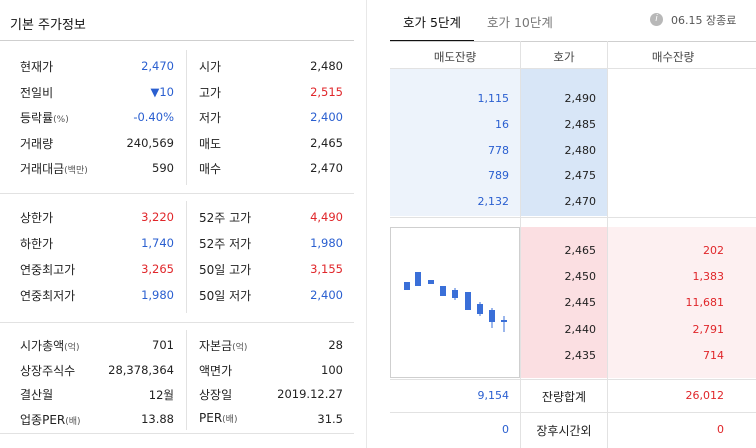 Image resolution: width=756 pixels, height=448 pixels. What do you see at coordinates (141, 369) in the screenshot?
I see `field-value: 28,378,364` at bounding box center [141, 369].